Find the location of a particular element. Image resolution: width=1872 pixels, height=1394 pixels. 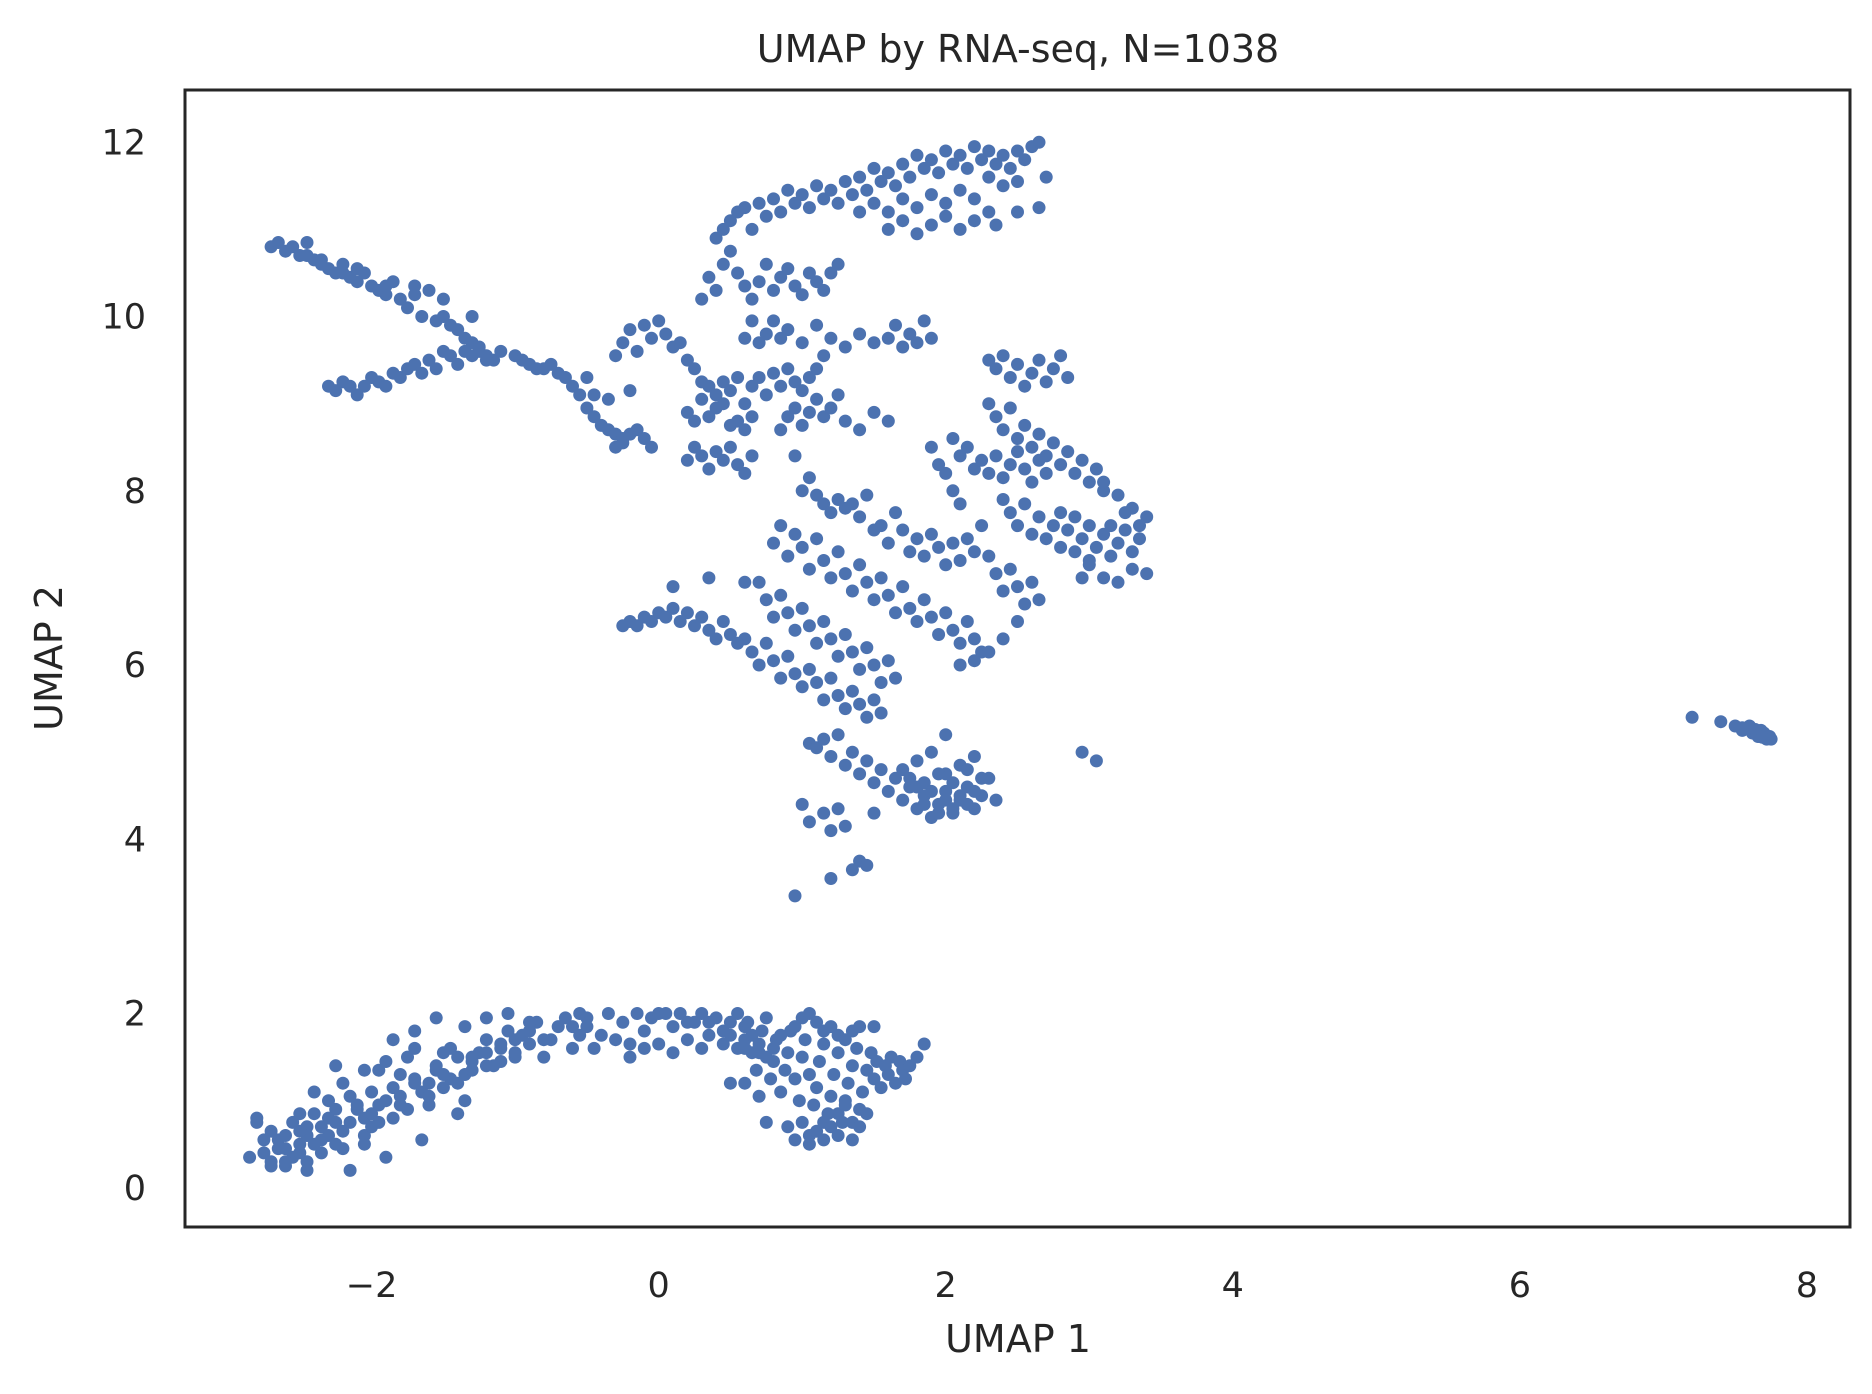

y-axis-ticks: 0 2 4 6 8 10 12 is located at coordinates (123, 666).